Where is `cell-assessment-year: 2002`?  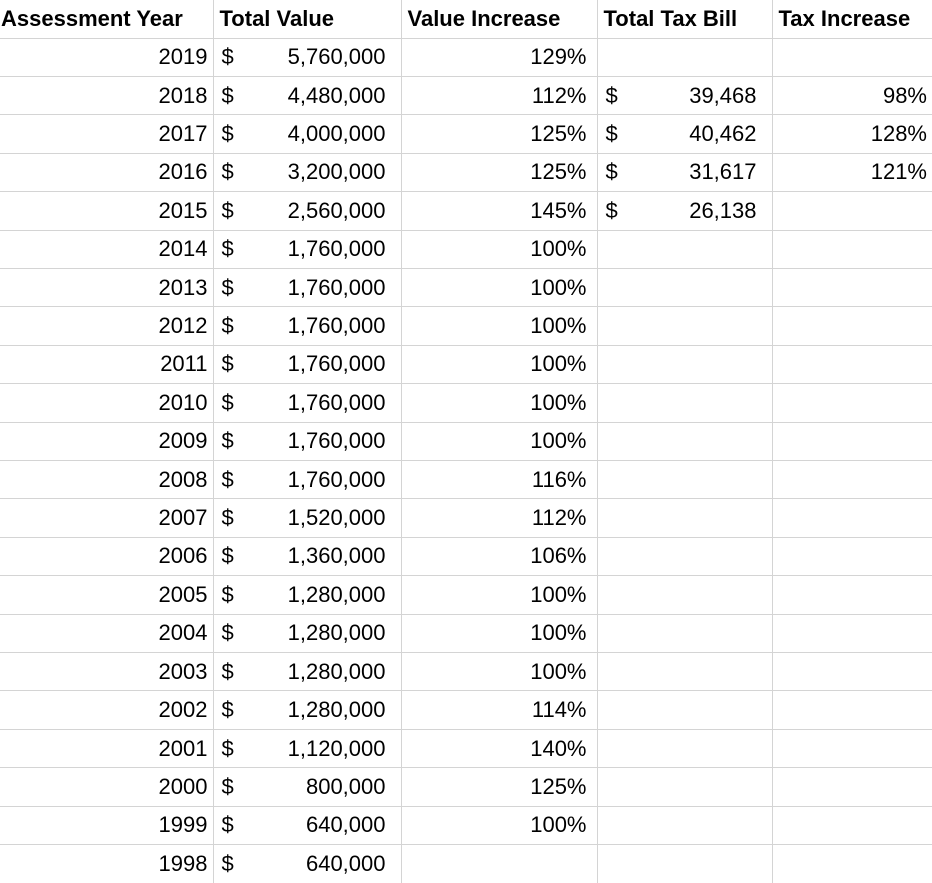 cell-assessment-year: 2002 is located at coordinates (107, 710).